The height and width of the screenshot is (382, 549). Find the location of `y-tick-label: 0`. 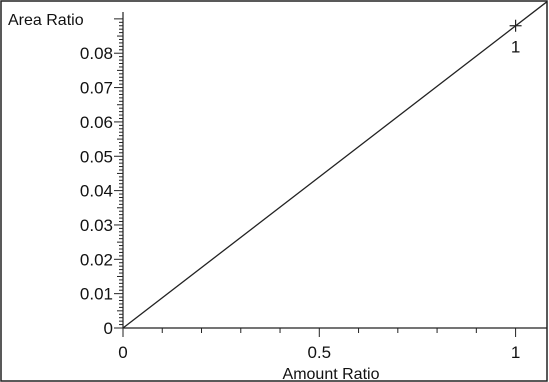

y-tick-label: 0 is located at coordinates (108, 328).